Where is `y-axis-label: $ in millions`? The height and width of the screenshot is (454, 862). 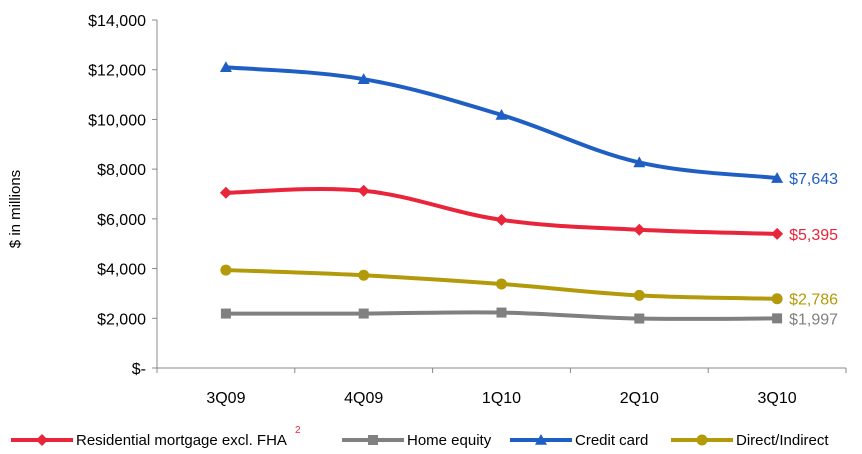 y-axis-label: $ in millions is located at coordinates (15, 209).